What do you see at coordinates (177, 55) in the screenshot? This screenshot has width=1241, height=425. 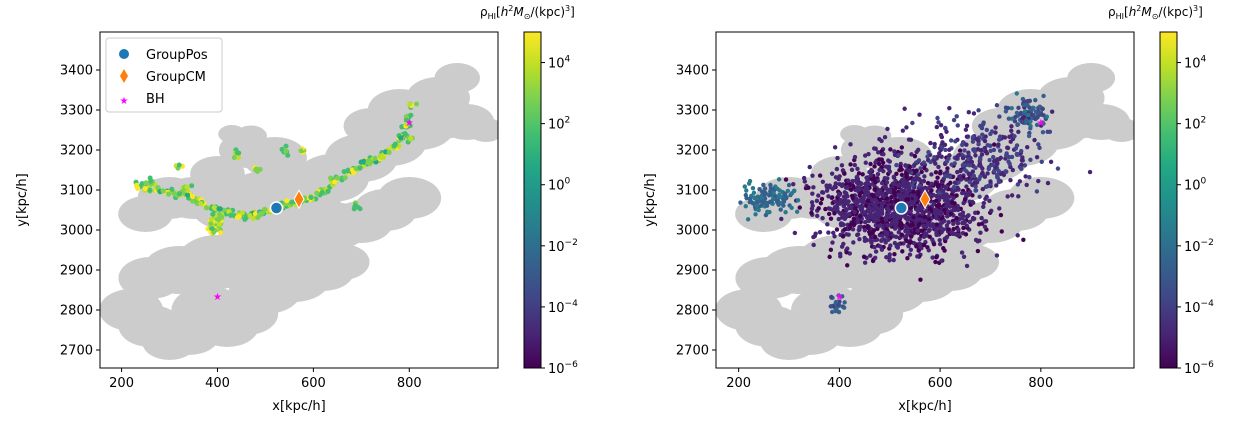 I see `legend-grouppos-label: GroupPos` at bounding box center [177, 55].